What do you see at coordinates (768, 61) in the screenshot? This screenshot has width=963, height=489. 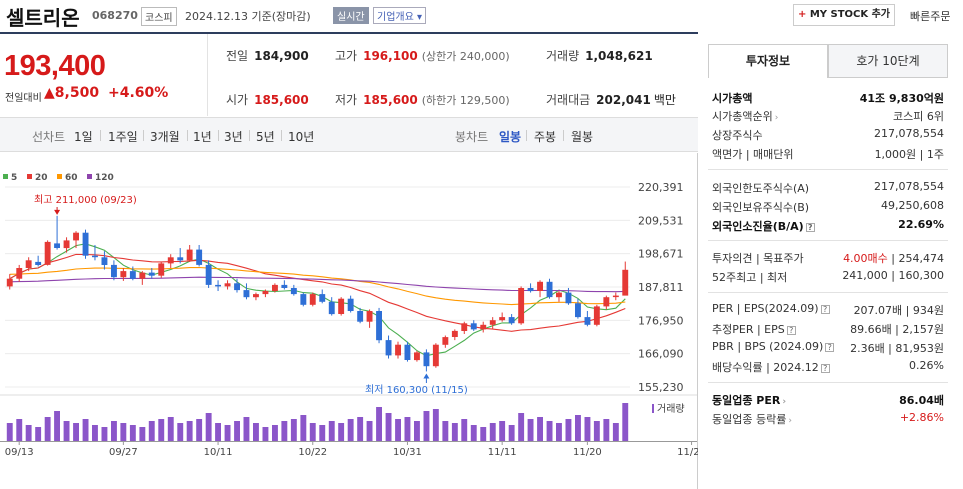 I see `tab-investment-info: 투자정보` at bounding box center [768, 61].